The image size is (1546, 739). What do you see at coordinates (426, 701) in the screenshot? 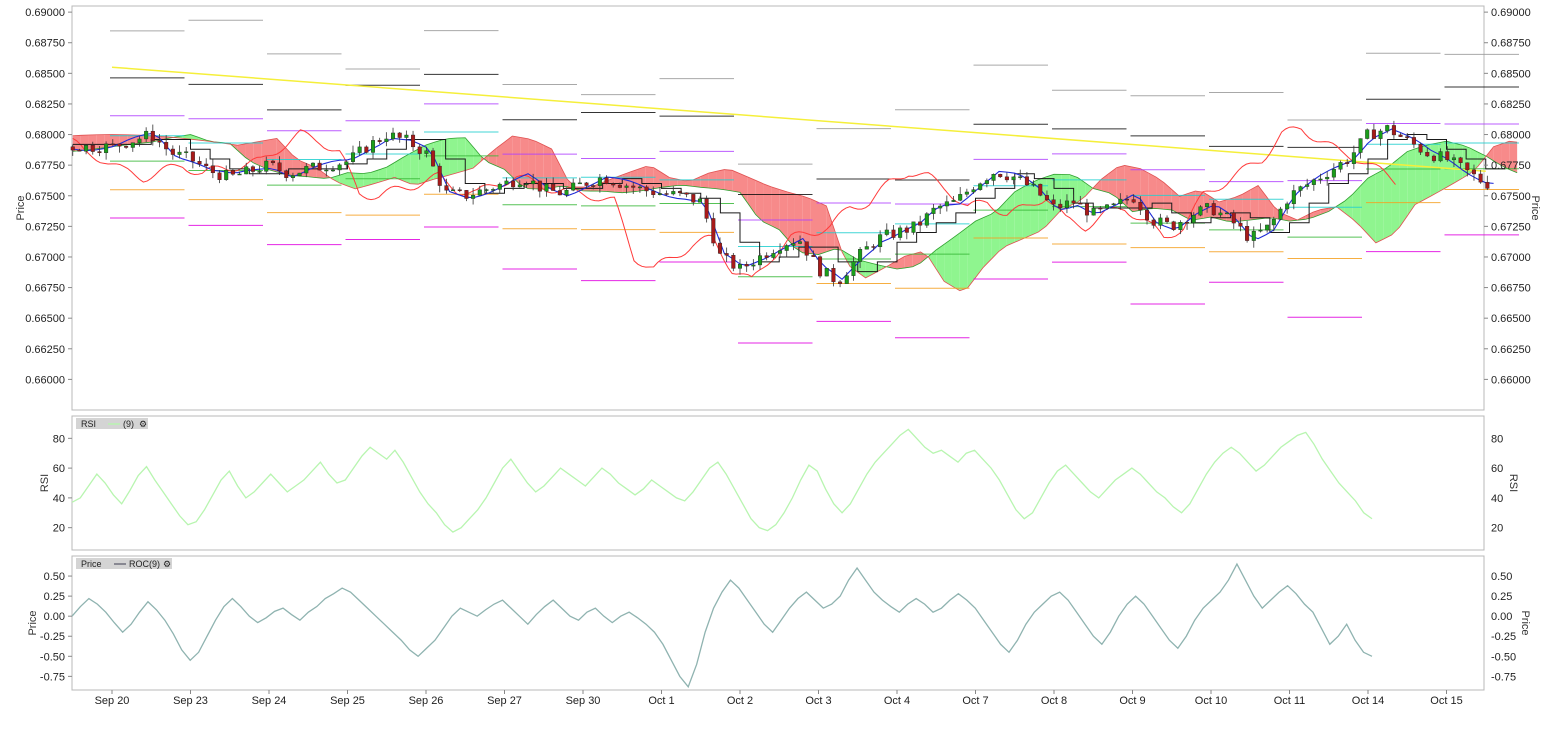
I see `date-tick-label: Sep 26` at bounding box center [426, 701].